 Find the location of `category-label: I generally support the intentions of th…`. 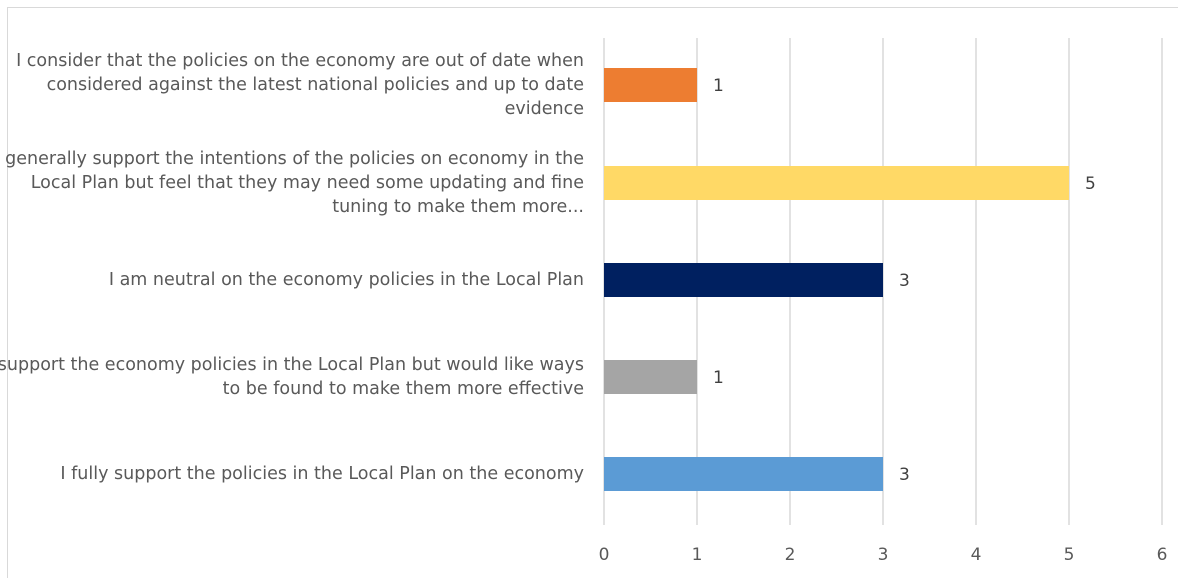

category-label: I generally support the intentions of th… is located at coordinates (292, 183).